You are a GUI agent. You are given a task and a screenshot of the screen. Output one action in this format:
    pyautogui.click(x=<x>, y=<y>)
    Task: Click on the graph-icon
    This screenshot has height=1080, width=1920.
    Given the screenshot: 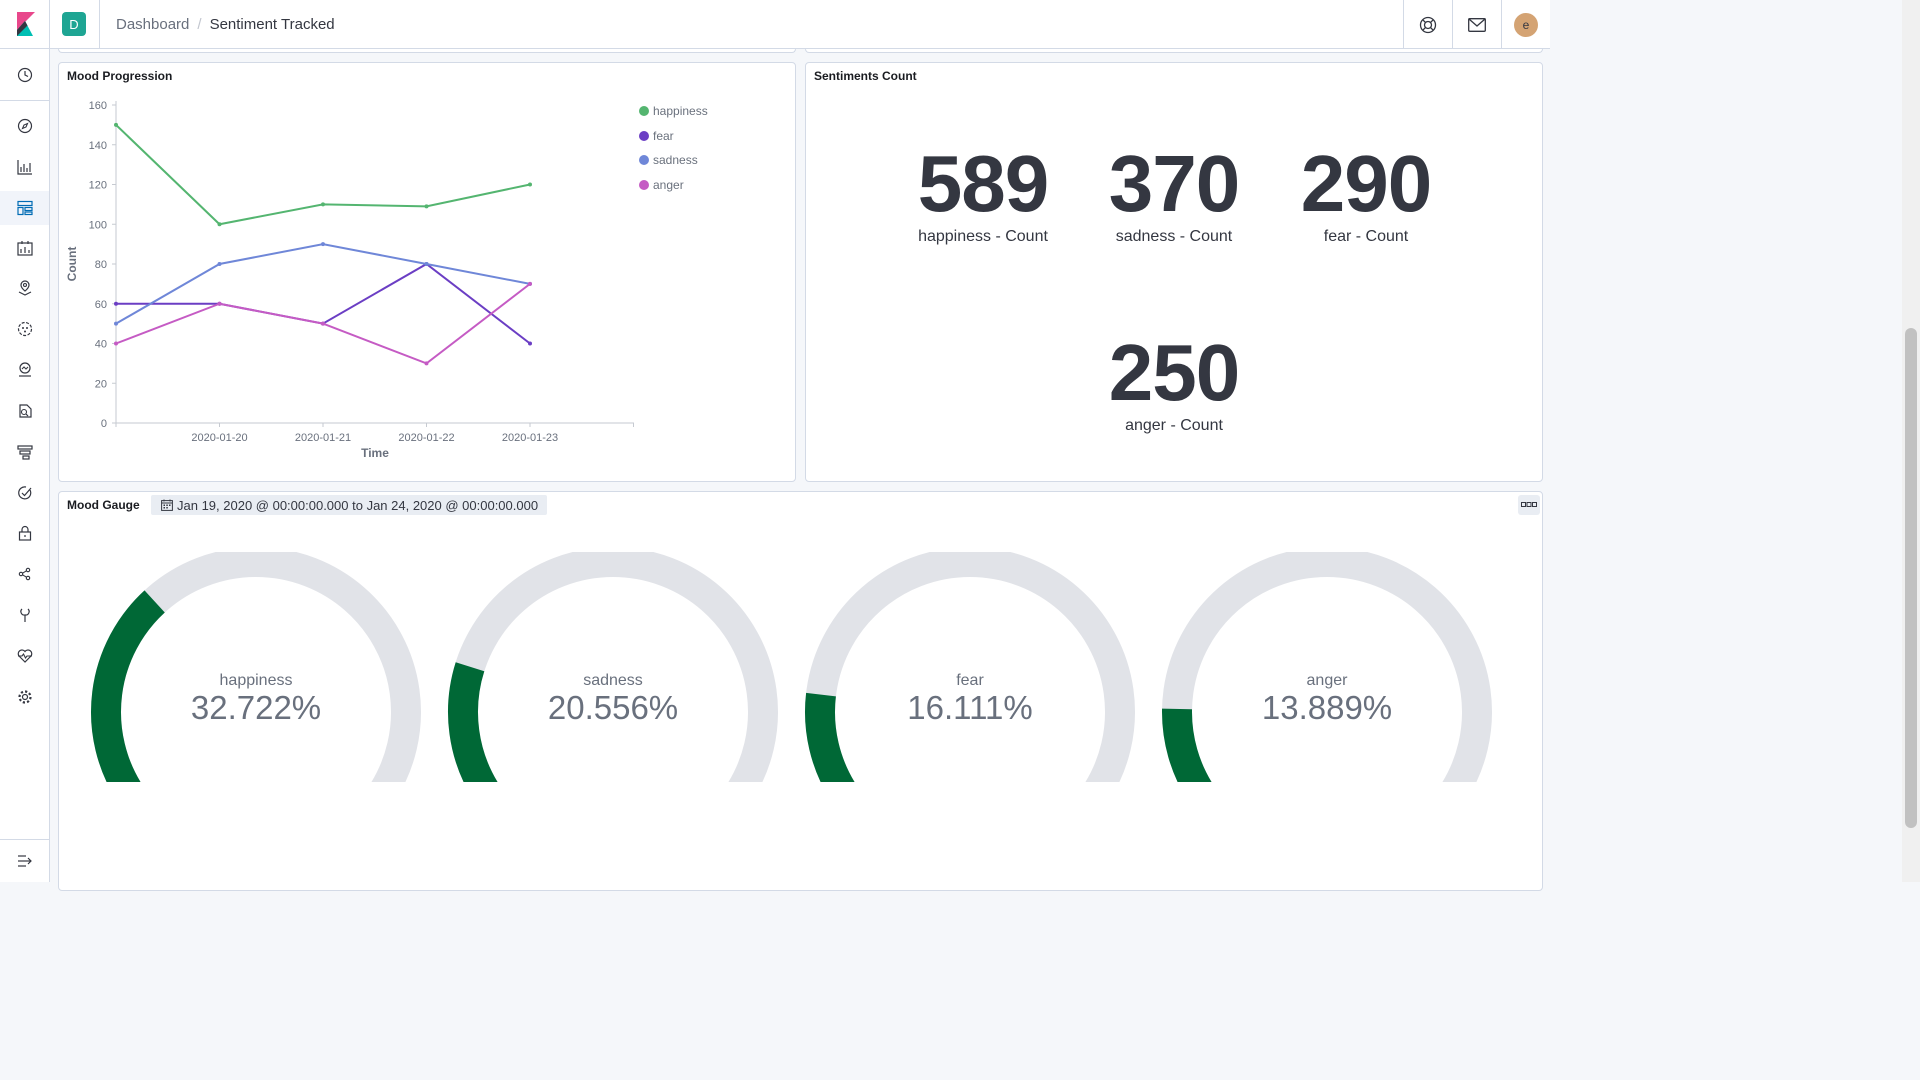 What is the action you would take?
    pyautogui.click(x=24, y=574)
    